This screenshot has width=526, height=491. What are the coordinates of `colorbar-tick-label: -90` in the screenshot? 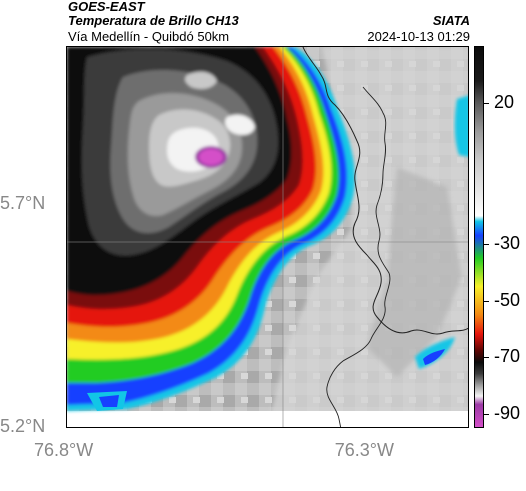 It's located at (507, 412).